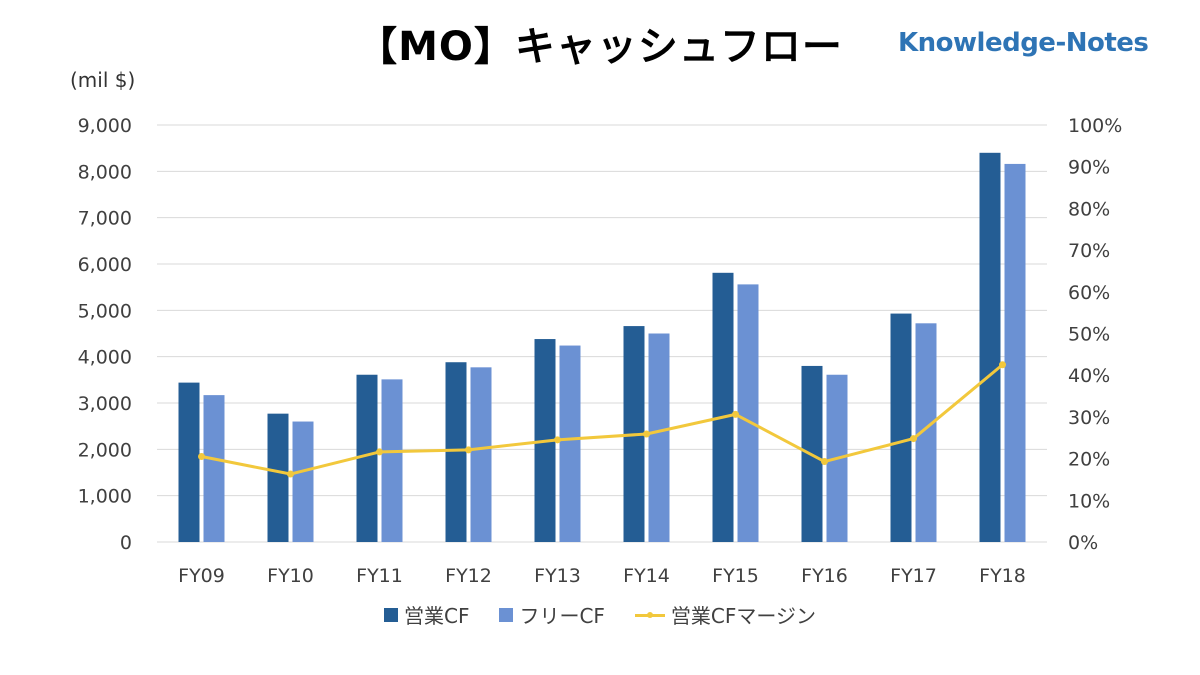  What do you see at coordinates (1095, 126) in the screenshot?
I see `y-right-tick-label: 100%` at bounding box center [1095, 126].